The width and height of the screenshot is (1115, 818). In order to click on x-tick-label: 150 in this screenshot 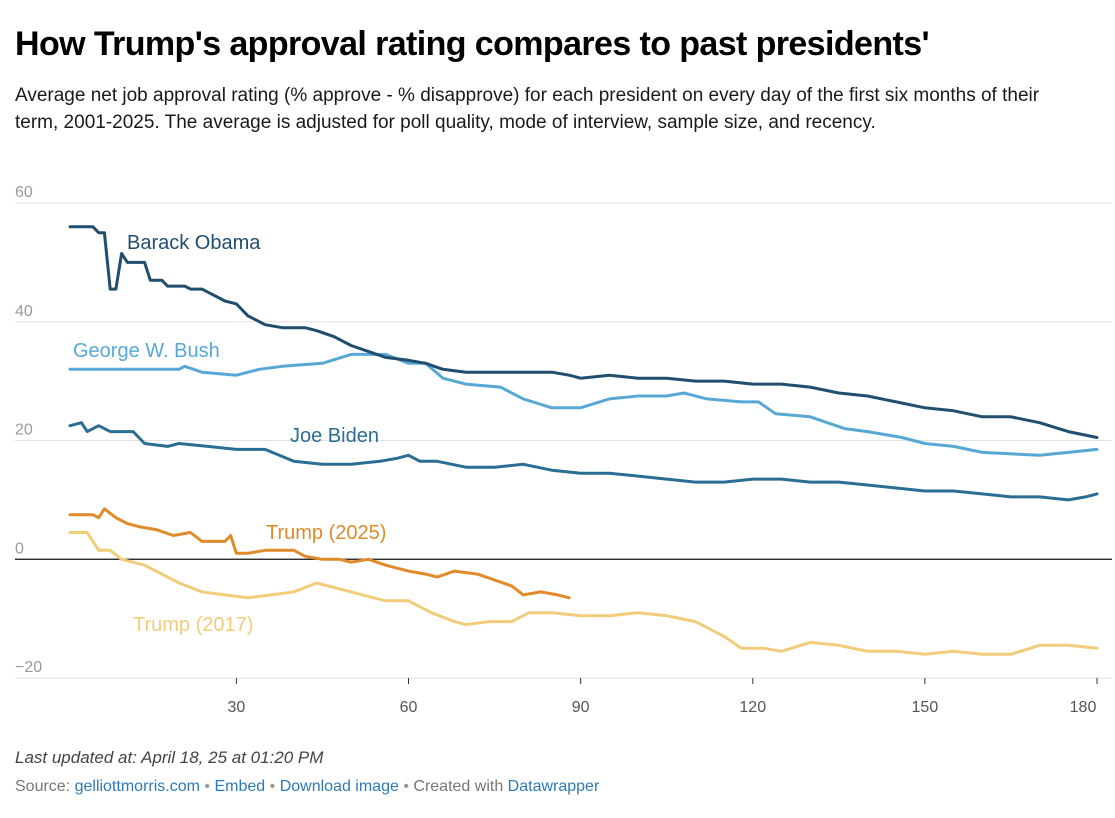, I will do `click(925, 707)`.